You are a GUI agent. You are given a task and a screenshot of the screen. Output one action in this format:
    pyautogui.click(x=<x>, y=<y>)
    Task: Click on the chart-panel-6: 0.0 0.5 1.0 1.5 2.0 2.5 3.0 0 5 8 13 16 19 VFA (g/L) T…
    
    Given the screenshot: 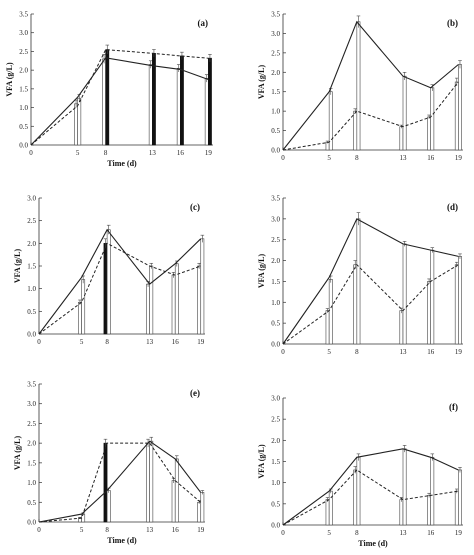 What is the action you would take?
    pyautogui.click(x=360, y=471)
    